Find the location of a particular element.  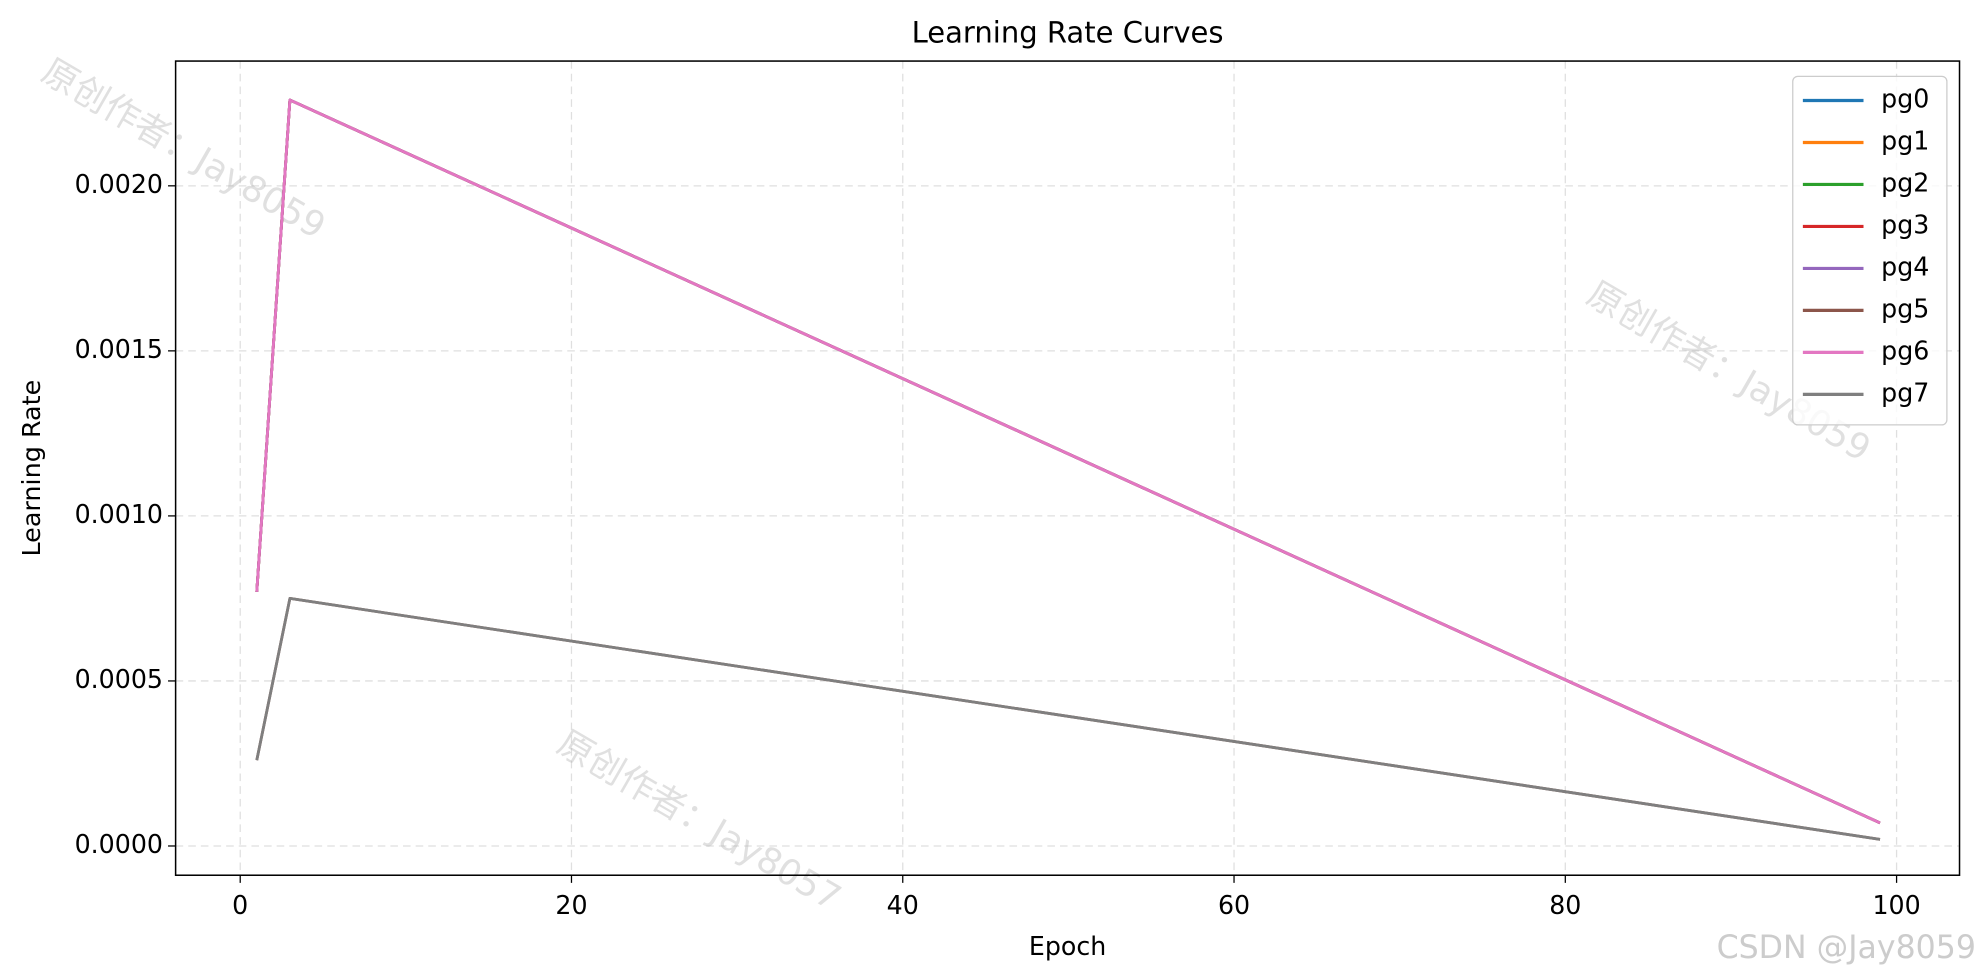

x-tick-label: 60 is located at coordinates (1234, 905).